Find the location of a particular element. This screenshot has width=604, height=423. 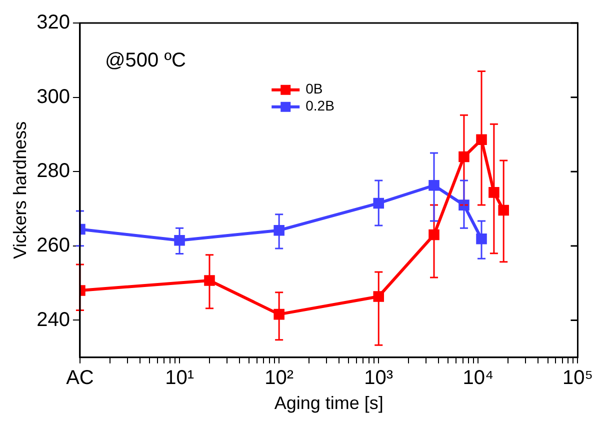

y-tick-label: 240 is located at coordinates (53, 319).